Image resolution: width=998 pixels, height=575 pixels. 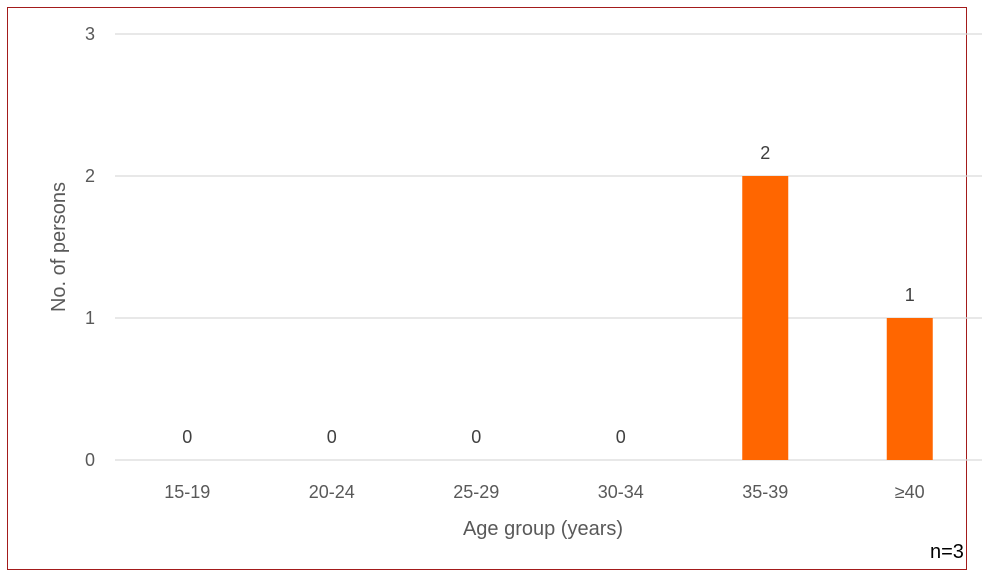 I want to click on y-tick-label: 3, so click(x=90, y=34).